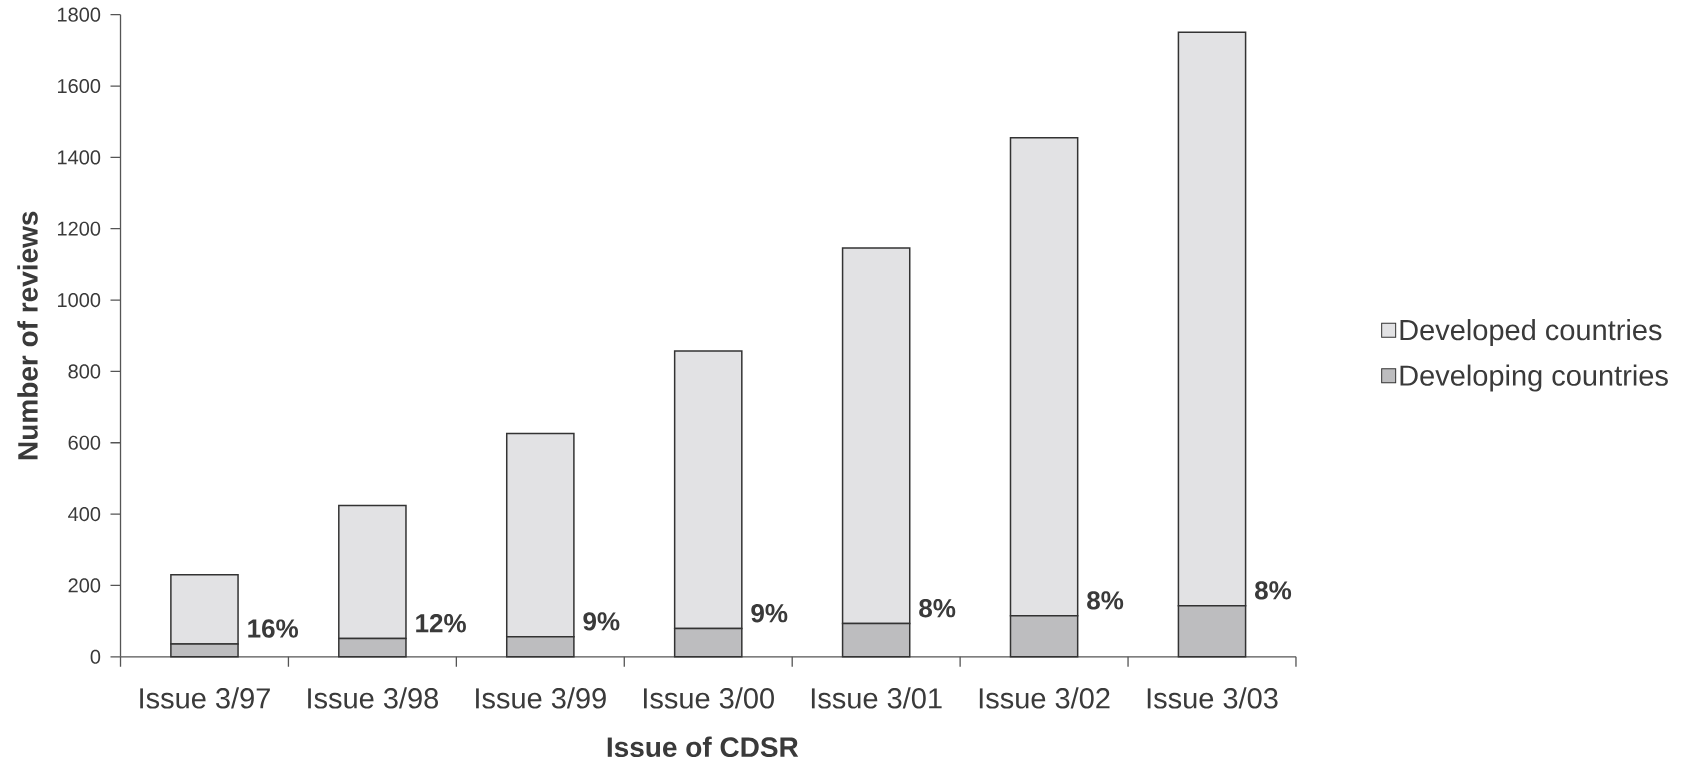 The height and width of the screenshot is (759, 1700). Describe the element at coordinates (273, 628) in the screenshot. I see `annotation: 16%` at that location.